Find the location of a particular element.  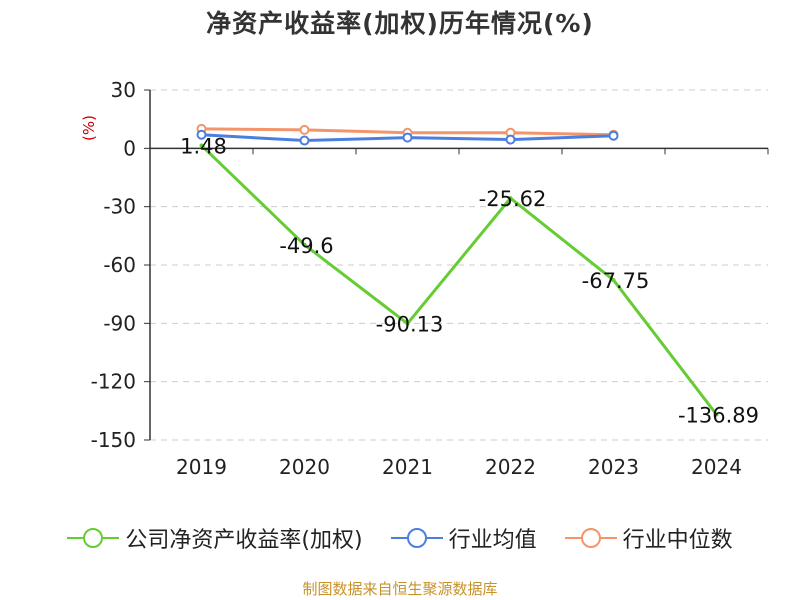

y-tick-label: -90 is located at coordinates (119, 323).